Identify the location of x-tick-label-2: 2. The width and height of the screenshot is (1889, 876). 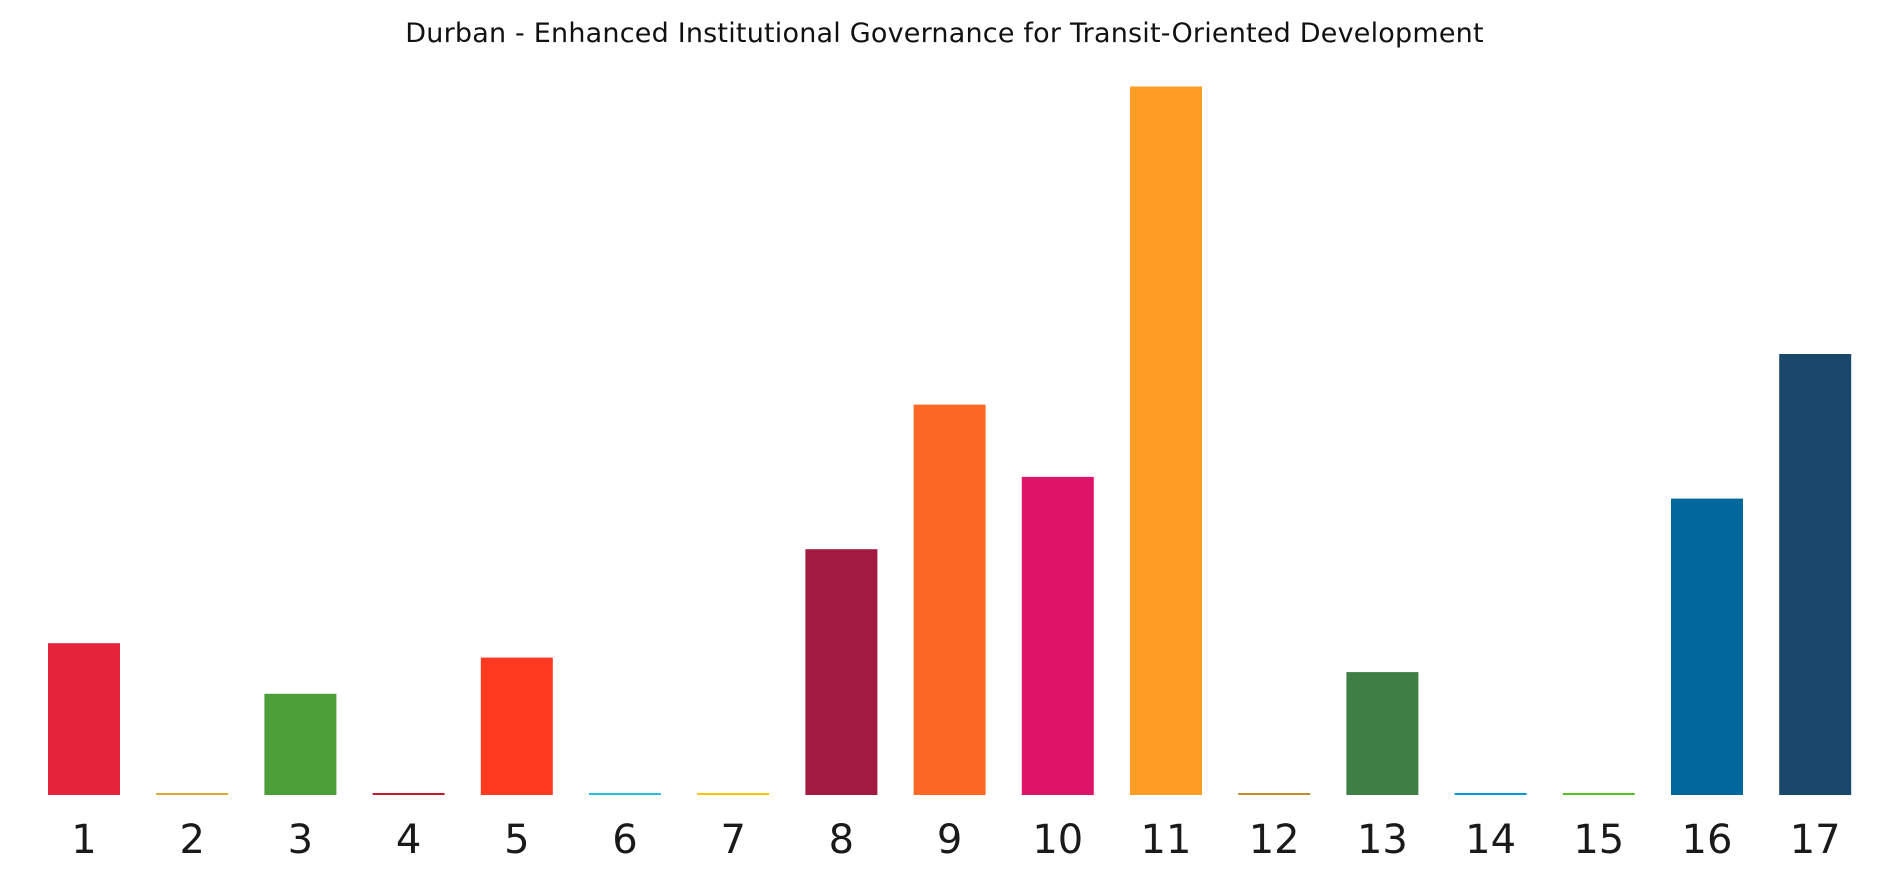
(191, 840).